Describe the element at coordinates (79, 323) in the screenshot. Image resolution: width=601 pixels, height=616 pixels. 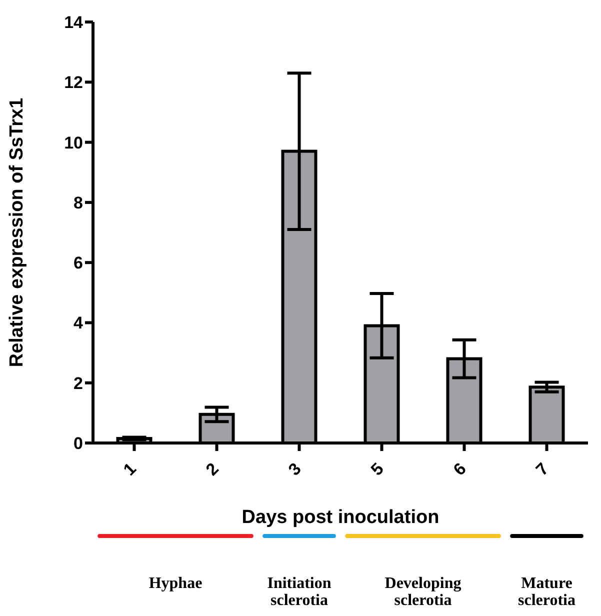
I see `y-tick-label: 4` at that location.